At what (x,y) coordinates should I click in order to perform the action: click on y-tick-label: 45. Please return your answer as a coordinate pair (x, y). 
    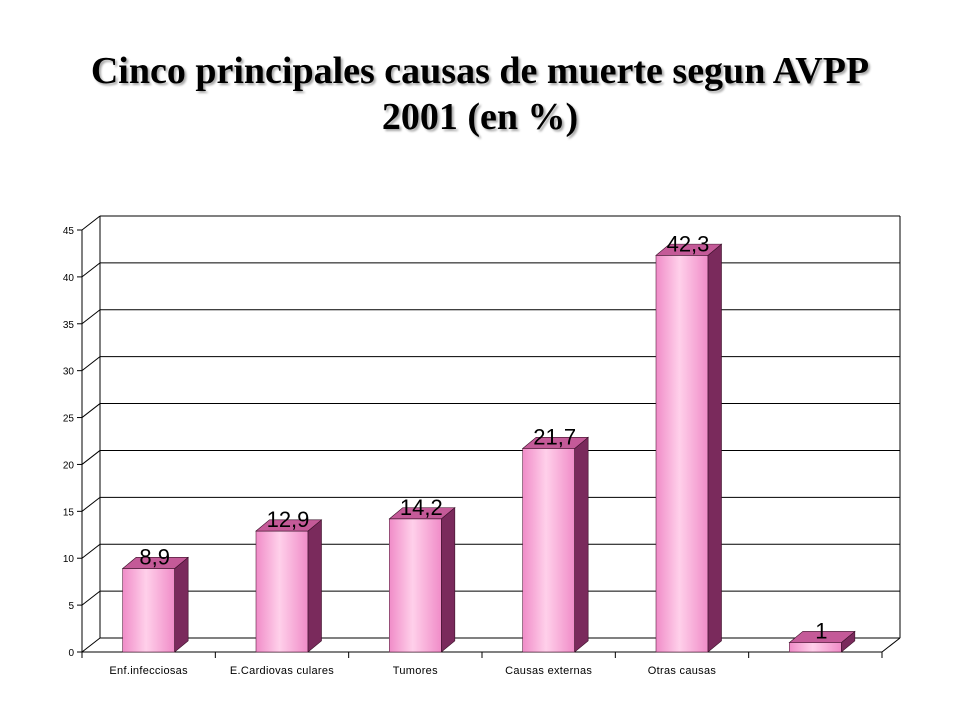
    Looking at the image, I should click on (69, 231).